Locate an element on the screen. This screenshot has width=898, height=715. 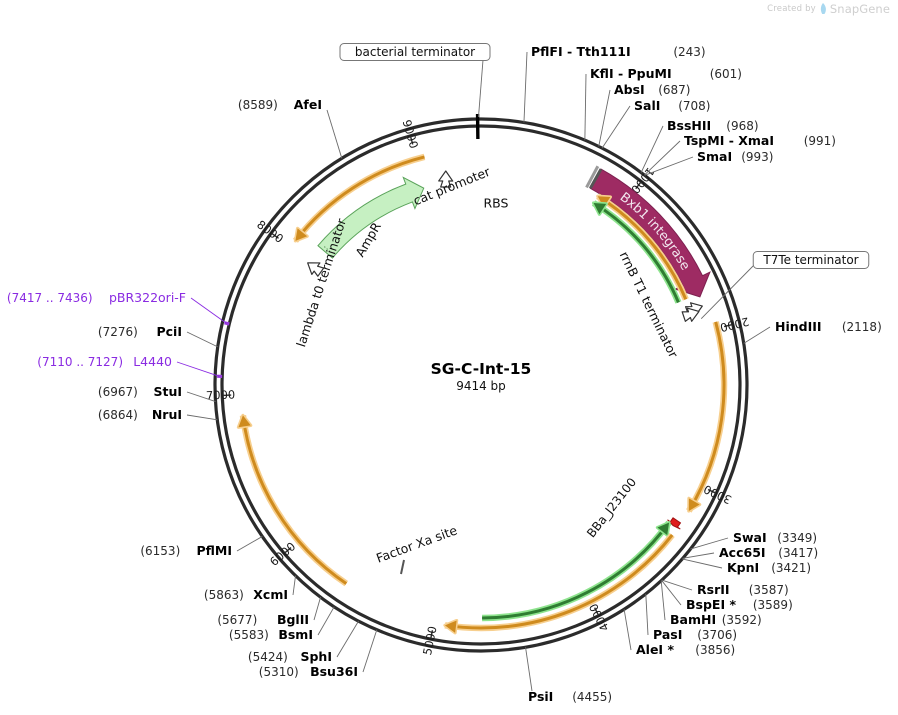
primer-name: pBR322ori-F is located at coordinates (147, 297).